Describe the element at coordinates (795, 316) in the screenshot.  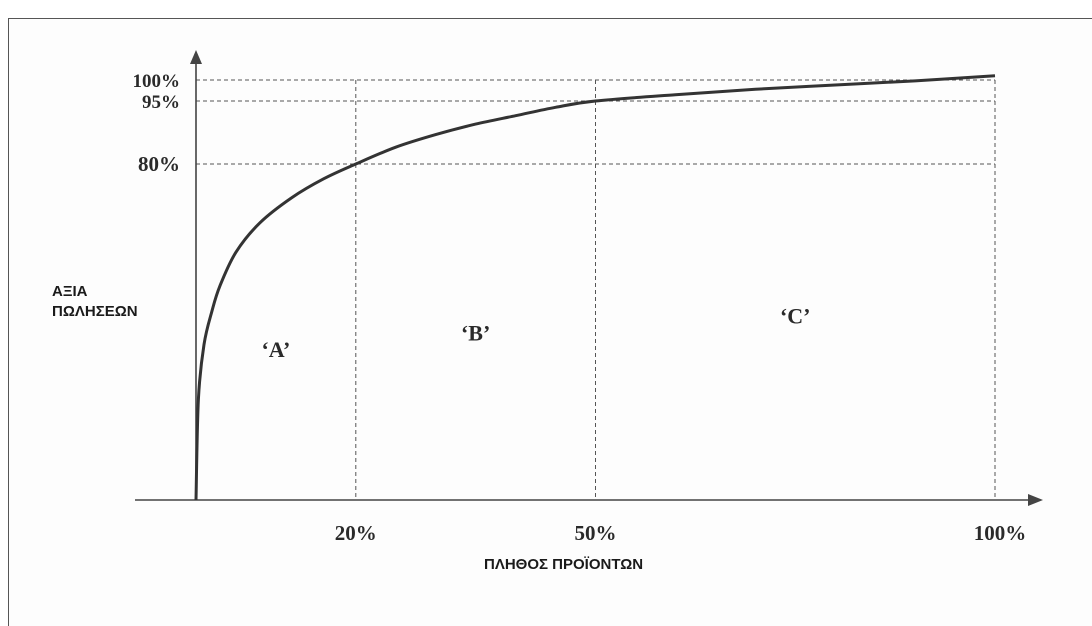
I see `region-label-2: ‘C’` at that location.